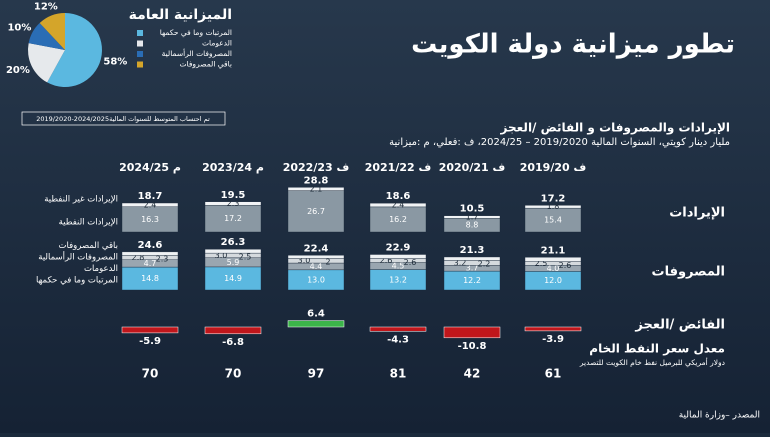 The height and width of the screenshot is (437, 770). Describe the element at coordinates (460, 262) in the screenshot. I see `segment-label: 3.2` at that location.